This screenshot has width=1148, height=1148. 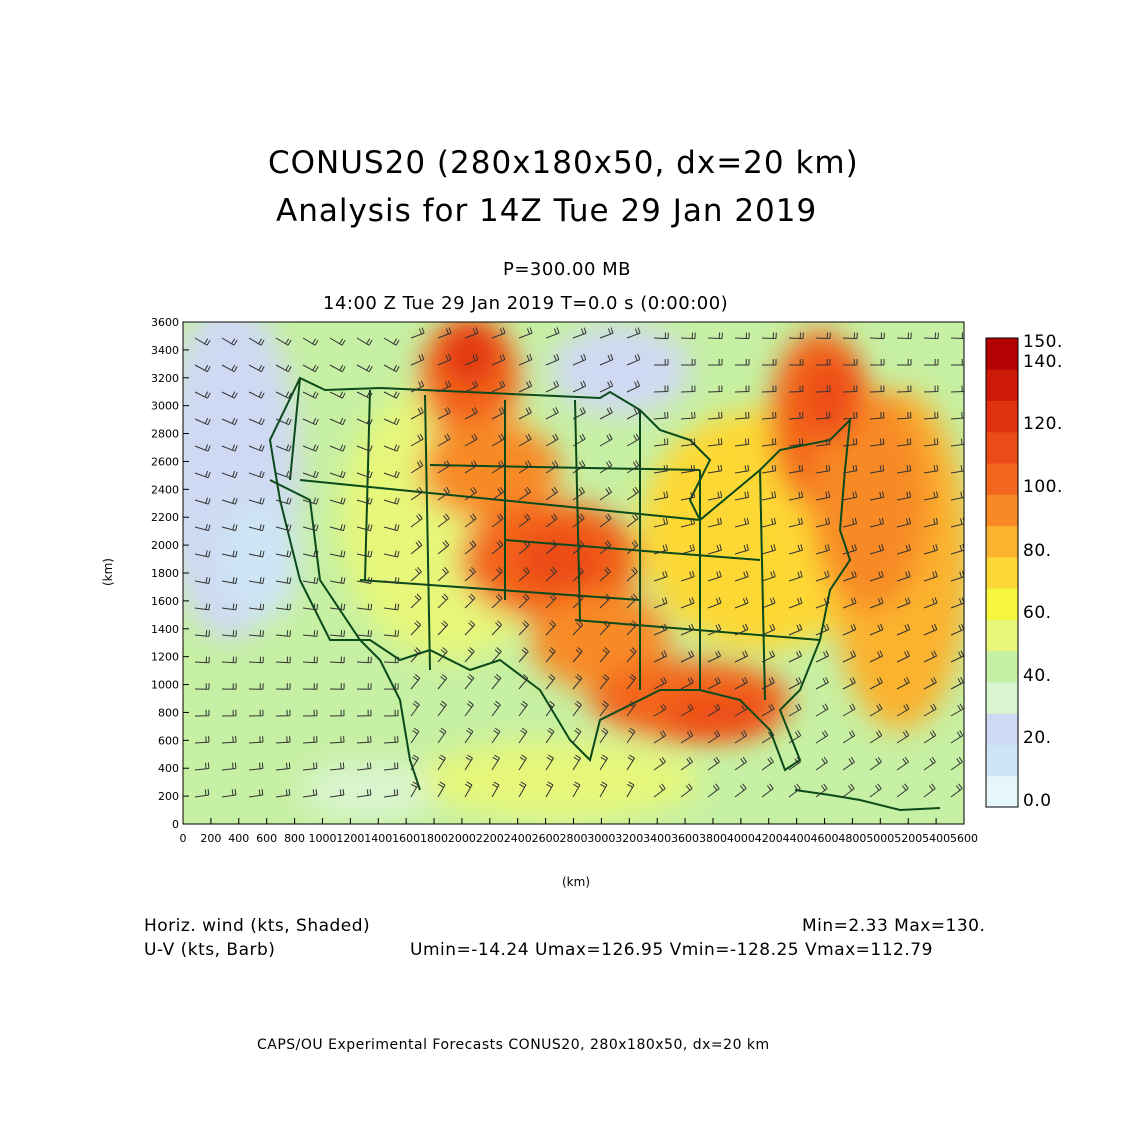 What do you see at coordinates (574, 838) in the screenshot?
I see `x-tick-label: 2800` at bounding box center [574, 838].